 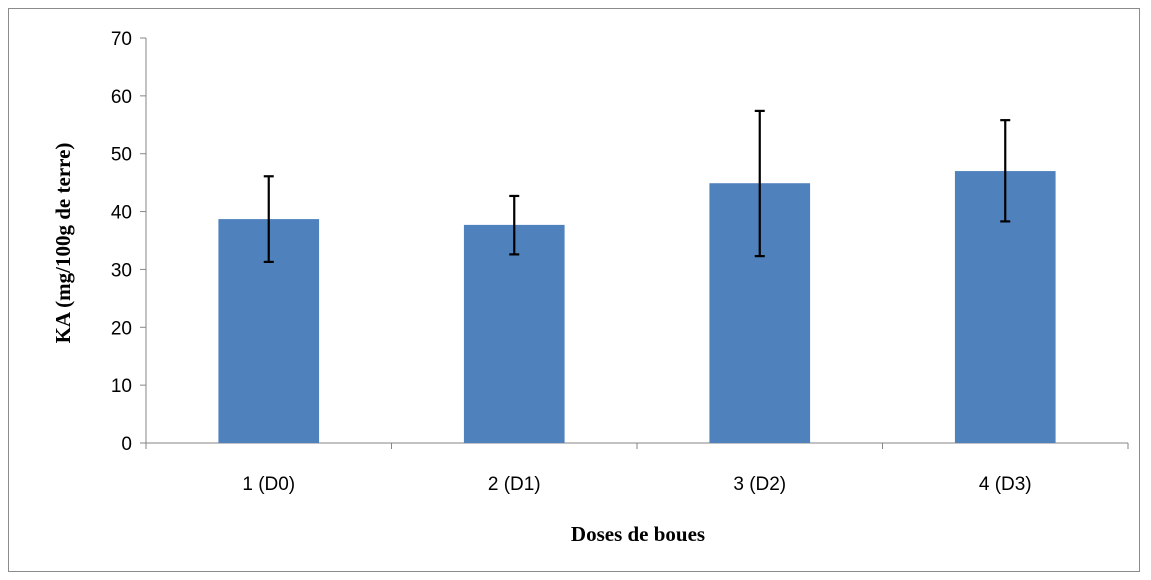 What do you see at coordinates (63, 243) in the screenshot?
I see `y-axis-title: KA (mg/100g de terre)` at bounding box center [63, 243].